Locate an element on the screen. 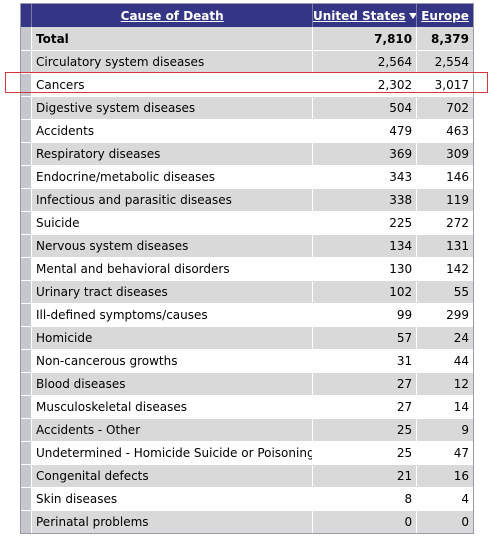 The image size is (494, 536). table-row: Total 7,810 8,379 is located at coordinates (247, 38).